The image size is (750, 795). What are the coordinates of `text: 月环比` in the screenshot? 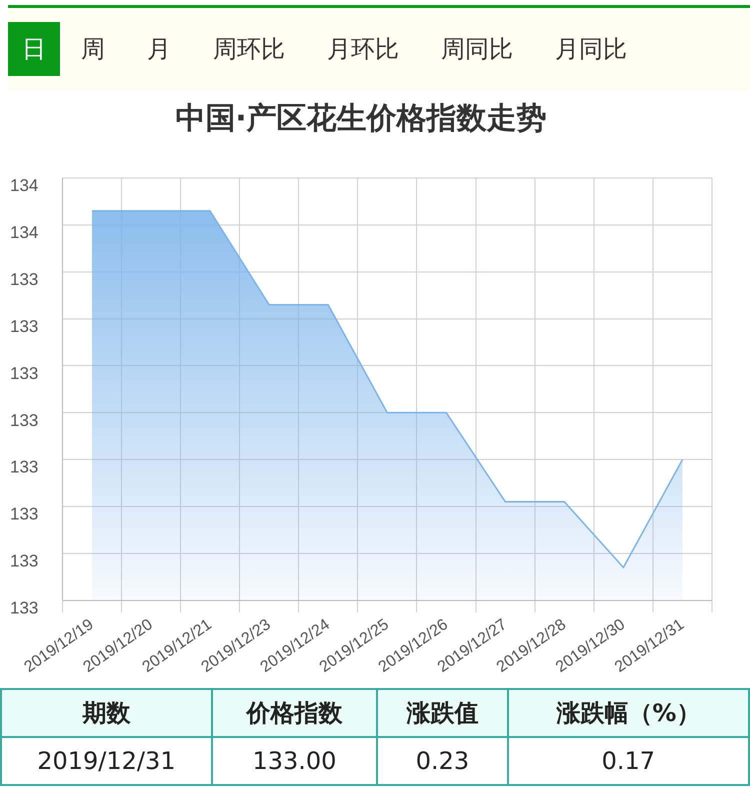 It's located at (363, 49).